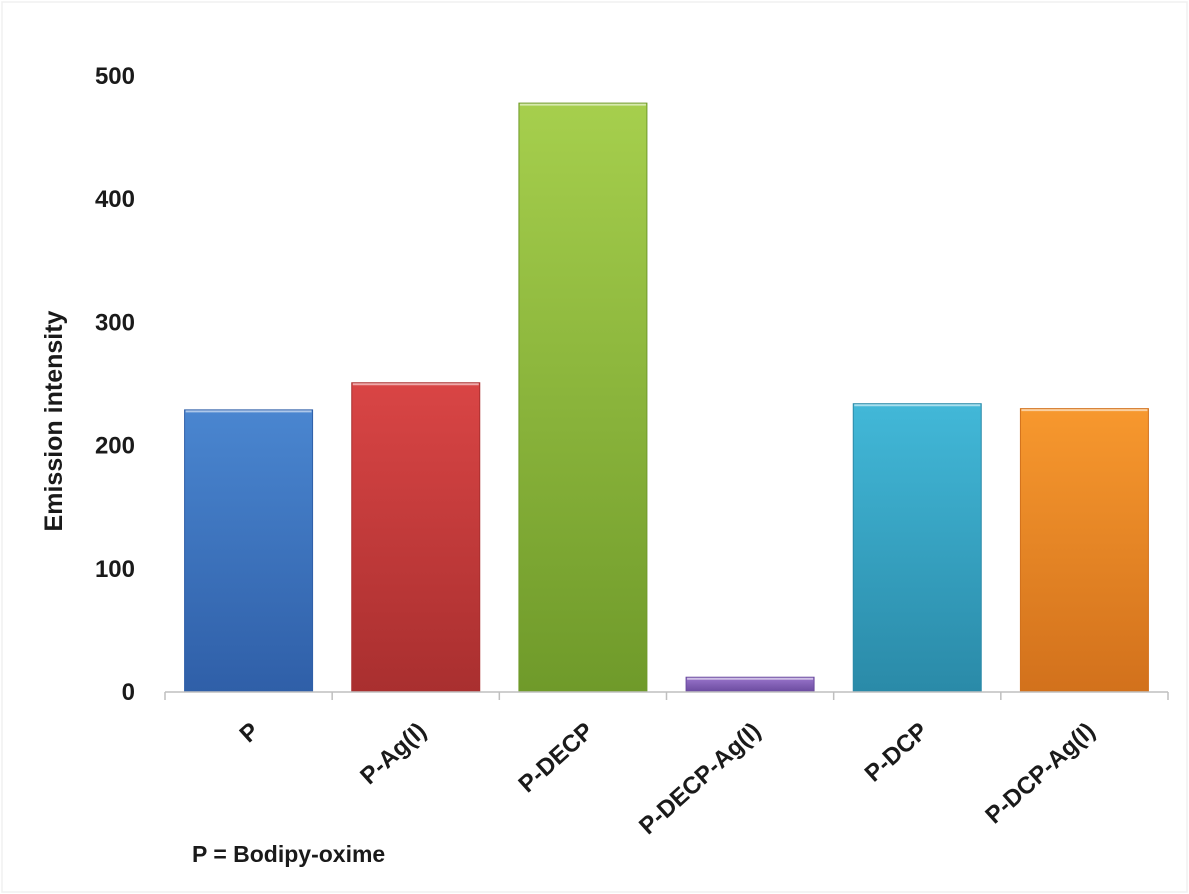 The height and width of the screenshot is (894, 1189). Describe the element at coordinates (700, 778) in the screenshot. I see `x-tick-label: P-DECP-Ag(I)` at that location.